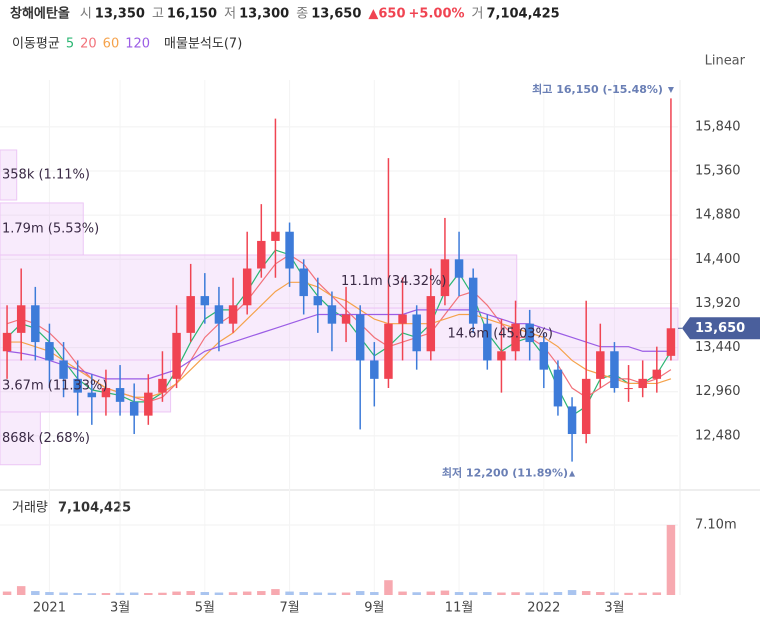 This screenshot has width=760, height=635. Describe the element at coordinates (111, 44) in the screenshot. I see `legend-entry: 60` at that location.